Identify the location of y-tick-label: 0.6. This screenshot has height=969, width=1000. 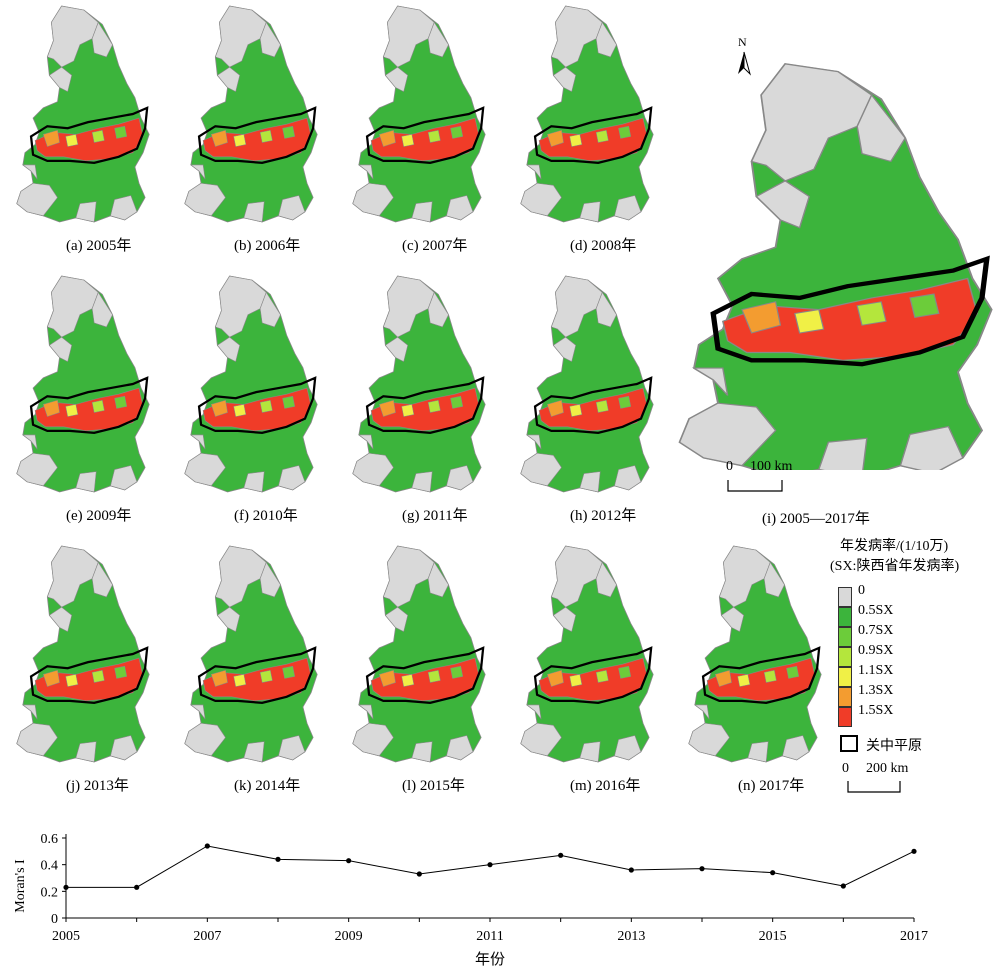
(50, 839).